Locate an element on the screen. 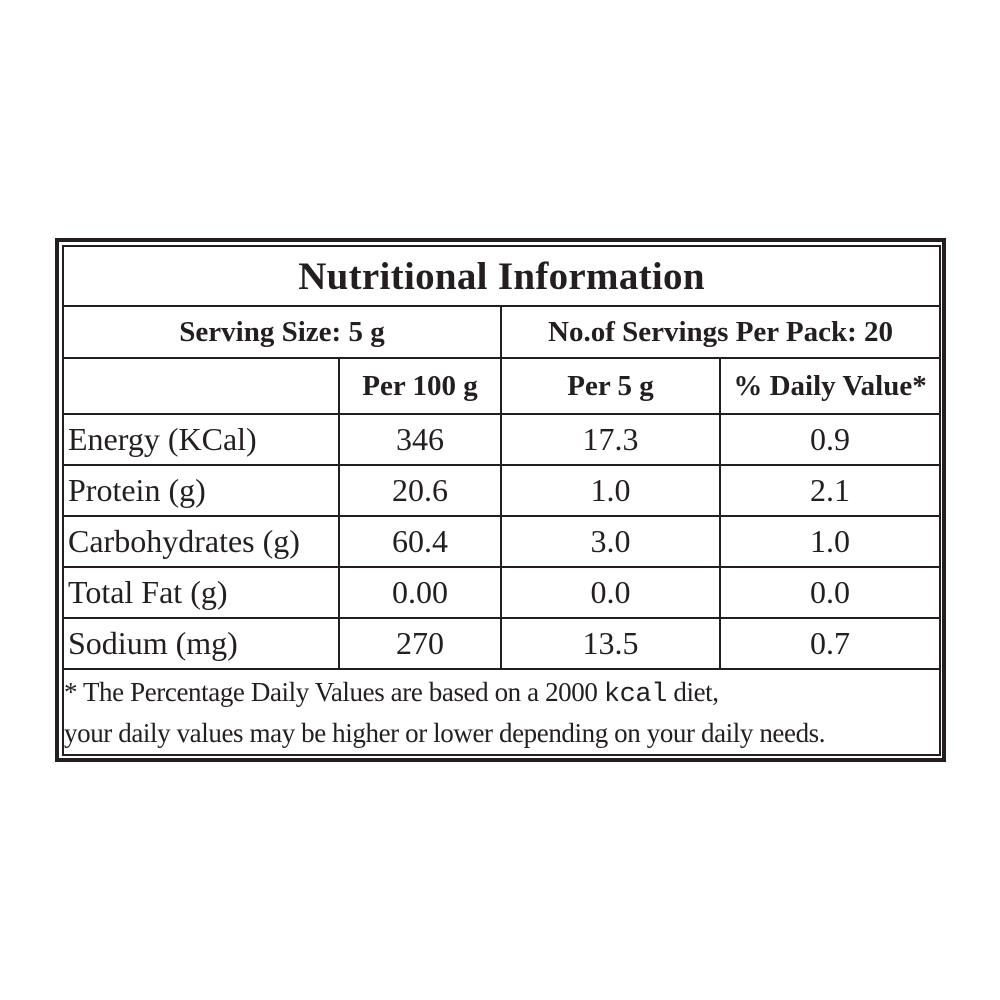  table-row: Total Fat (g) 0.00 0.0 0.0 is located at coordinates (502, 592).